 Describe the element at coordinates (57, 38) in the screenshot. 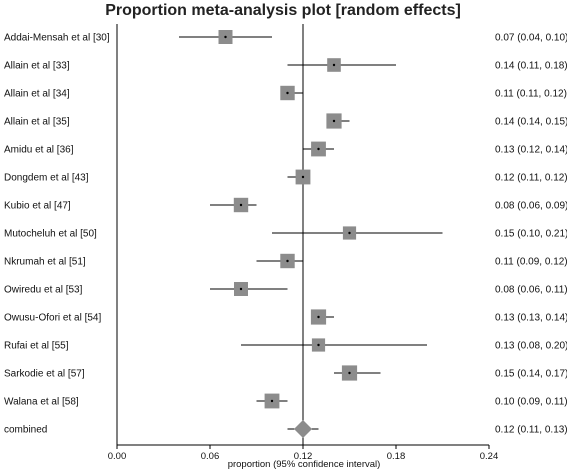

I see `study-label: Addai-Mensah et al [30]` at that location.